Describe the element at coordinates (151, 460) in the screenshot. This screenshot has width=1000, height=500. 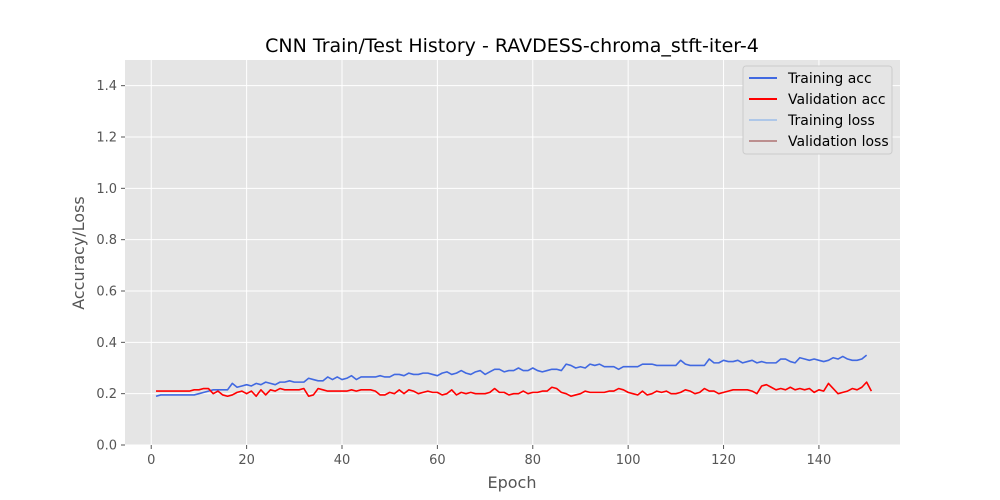
I see `x-tick-label: 0` at that location.